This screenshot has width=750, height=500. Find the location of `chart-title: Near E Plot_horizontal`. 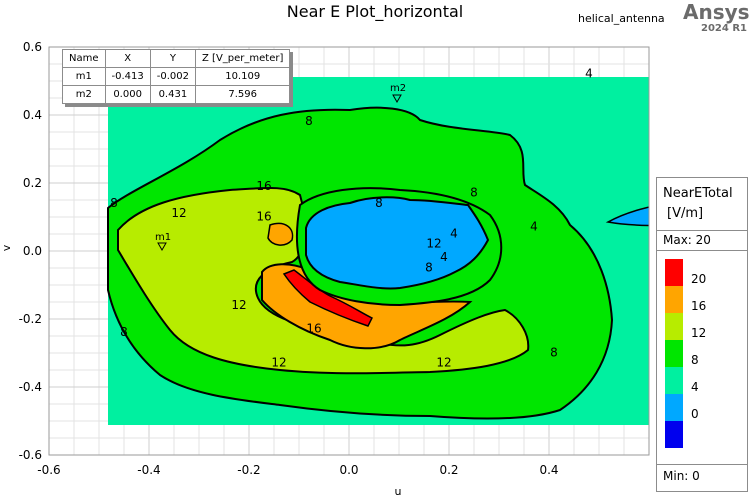

chart-title: Near E Plot_horizontal is located at coordinates (375, 11).